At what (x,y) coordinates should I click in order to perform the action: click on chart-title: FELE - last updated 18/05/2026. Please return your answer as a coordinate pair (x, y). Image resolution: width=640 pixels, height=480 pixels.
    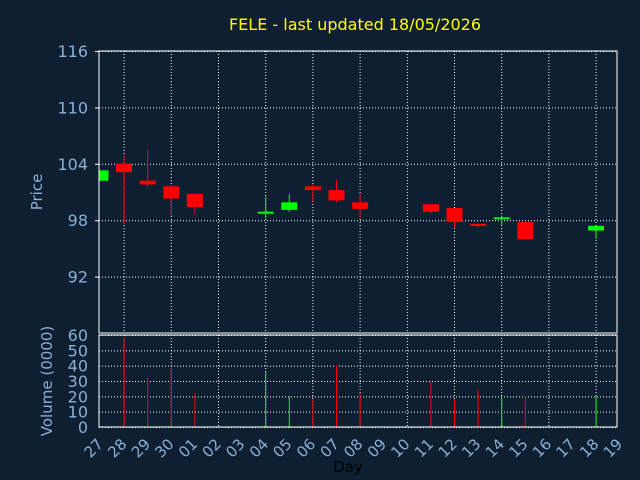
    Looking at the image, I should click on (355, 24).